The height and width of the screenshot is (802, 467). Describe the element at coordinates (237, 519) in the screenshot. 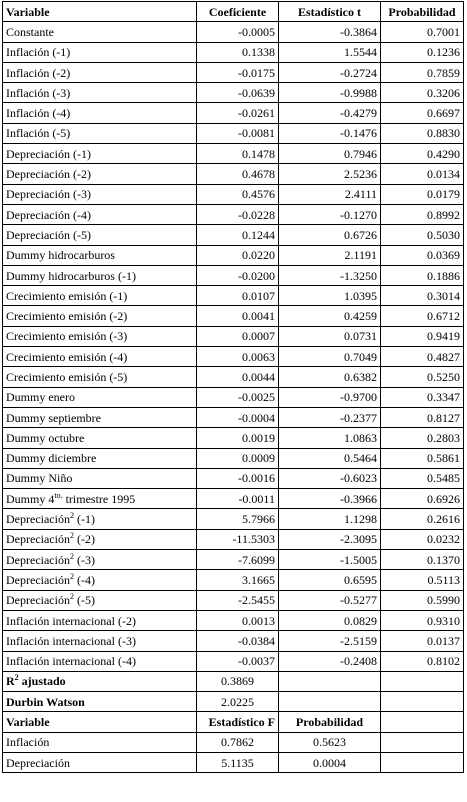

I see `coeficiente-cell: 5.7966` at that location.